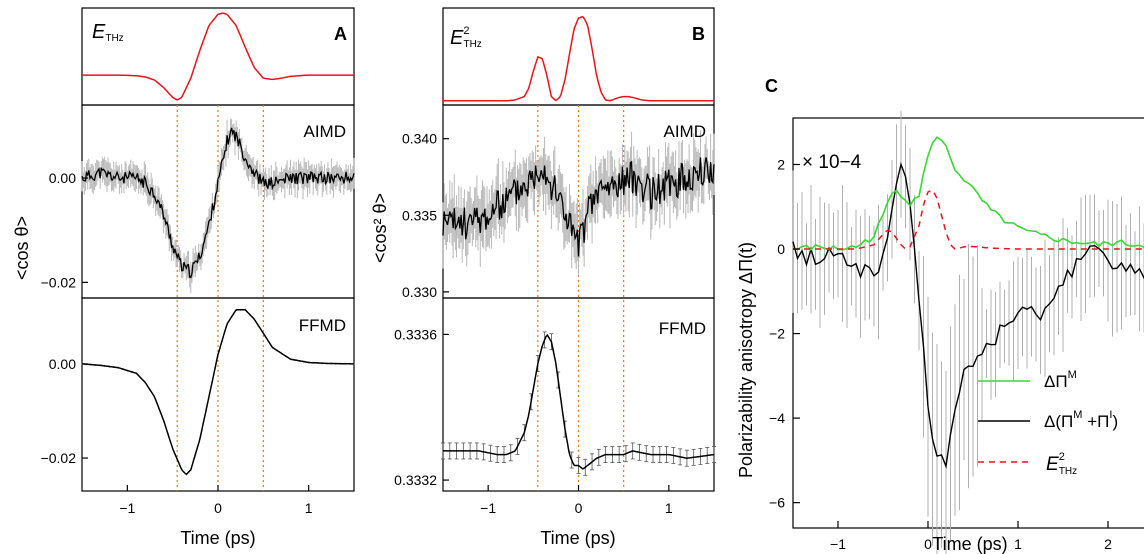  I want to click on ffmd-curve-error-bars, so click(578, 403).